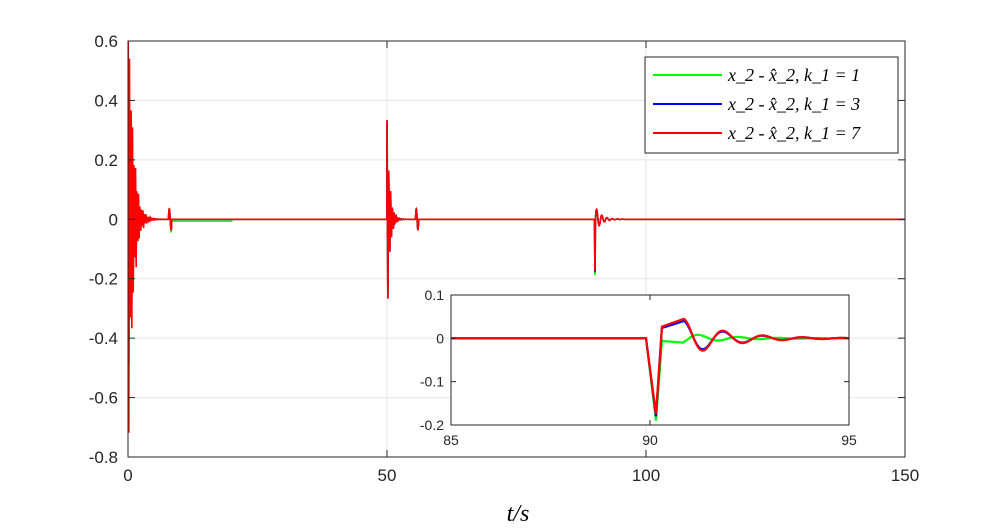  What do you see at coordinates (435, 295) in the screenshot?
I see `inset-y-tick-label: 0.1` at bounding box center [435, 295].